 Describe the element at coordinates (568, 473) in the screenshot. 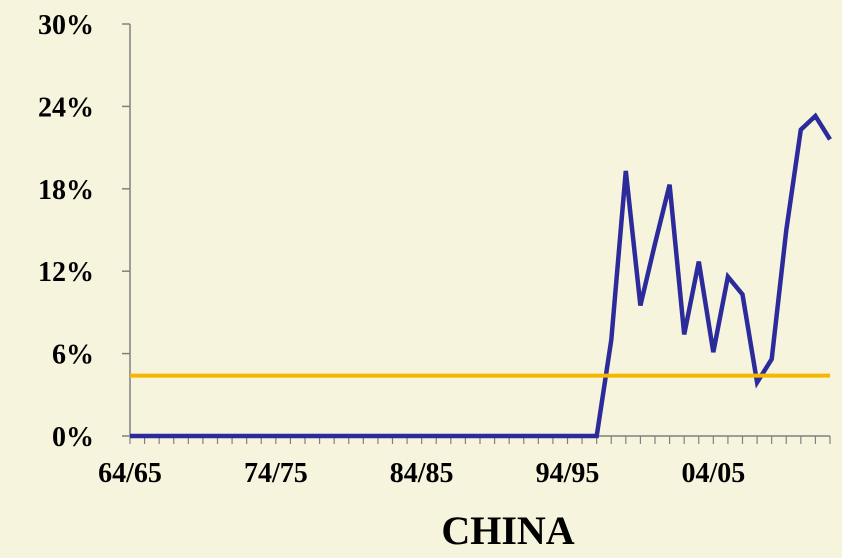

I see `x-tick-label: 94/95` at that location.